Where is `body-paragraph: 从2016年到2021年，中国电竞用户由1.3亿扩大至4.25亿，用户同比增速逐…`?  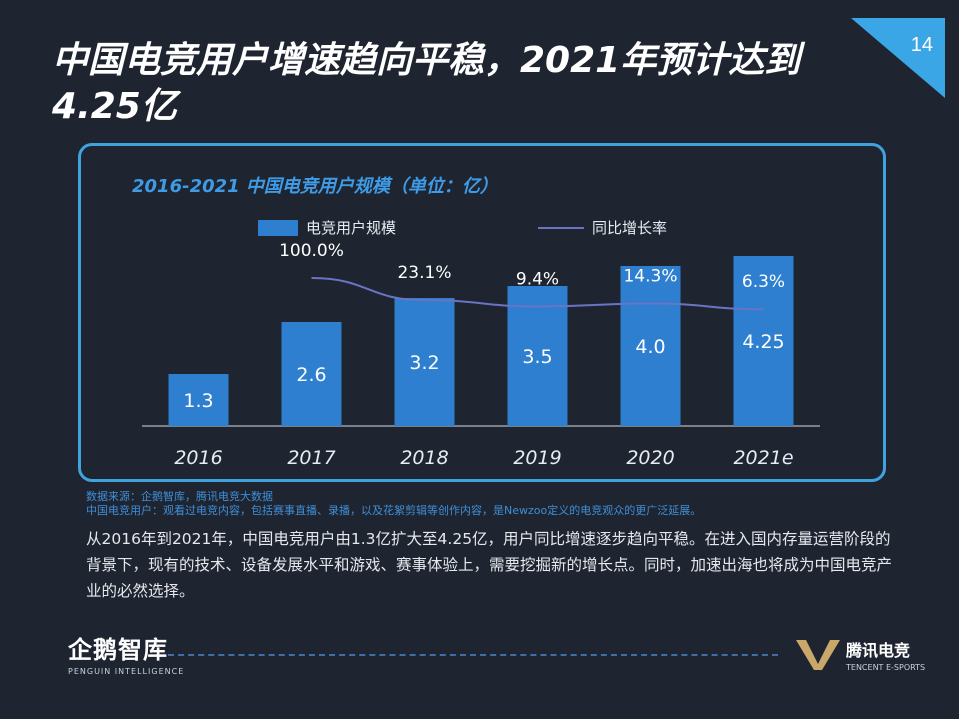 body-paragraph: 从2016年到2021年，中国电竞用户由1.3亿扩大至4.25亿，用户同比增速逐… is located at coordinates (489, 565).